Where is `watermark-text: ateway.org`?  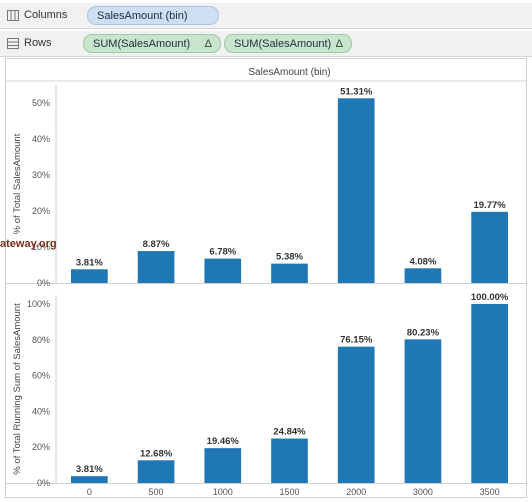 watermark-text: ateway.org is located at coordinates (28, 244).